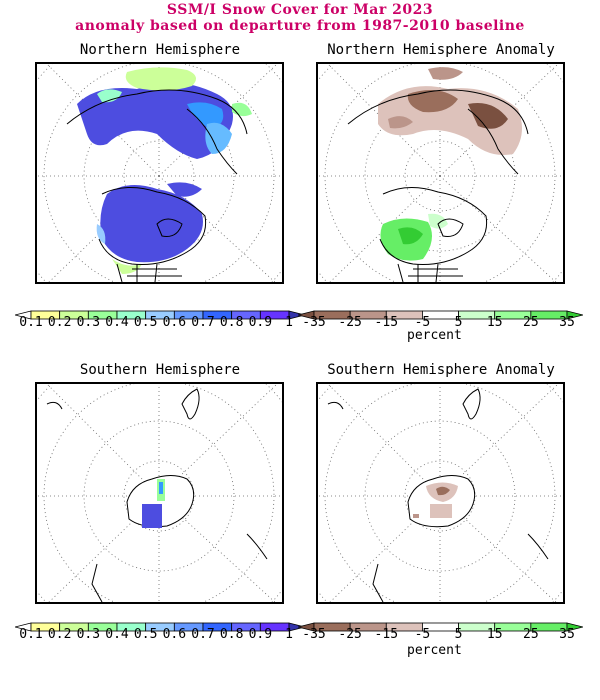 This screenshot has width=600, height=700. What do you see at coordinates (440, 627) in the screenshot?
I see `colorbar-anomaly-bottom` at bounding box center [440, 627].